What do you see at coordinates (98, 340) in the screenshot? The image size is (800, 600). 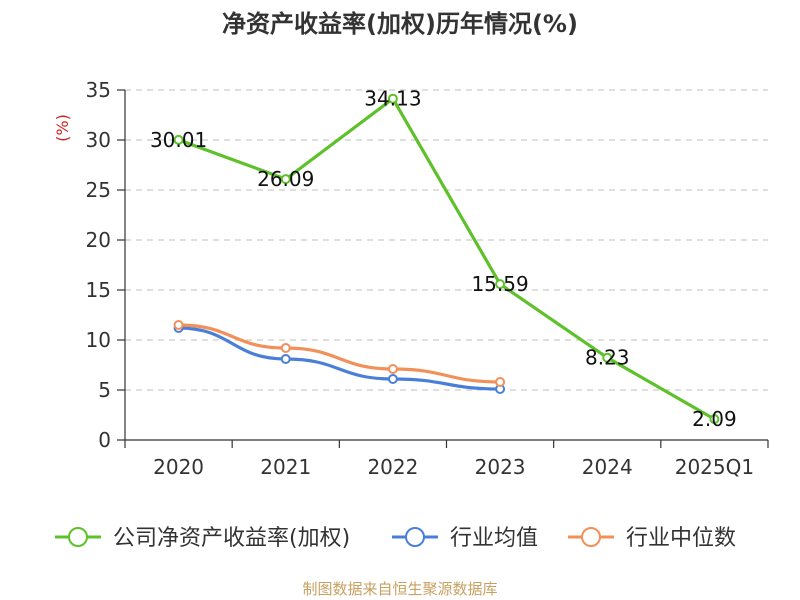 I see `y-tick-label: 10` at bounding box center [98, 340].